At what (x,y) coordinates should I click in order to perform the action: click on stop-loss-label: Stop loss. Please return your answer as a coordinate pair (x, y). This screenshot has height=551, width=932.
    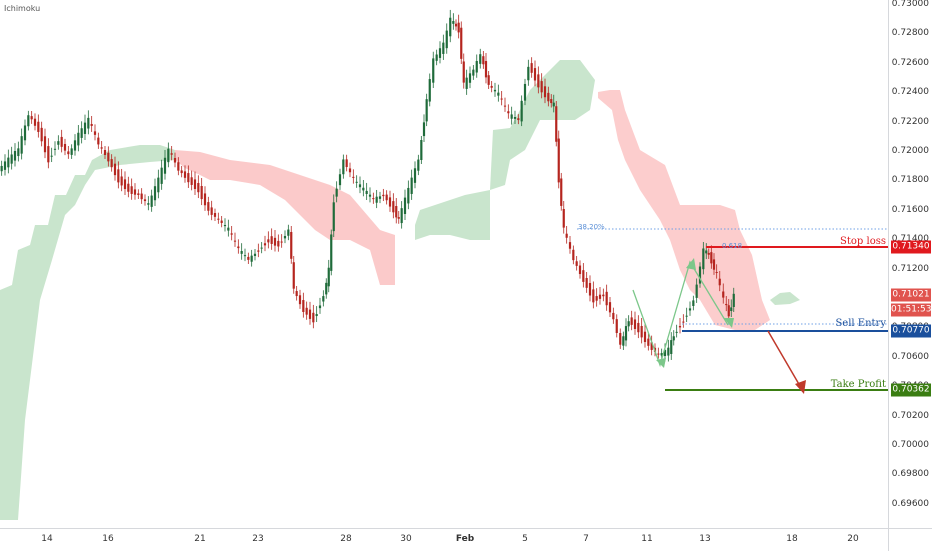
    Looking at the image, I should click on (863, 241).